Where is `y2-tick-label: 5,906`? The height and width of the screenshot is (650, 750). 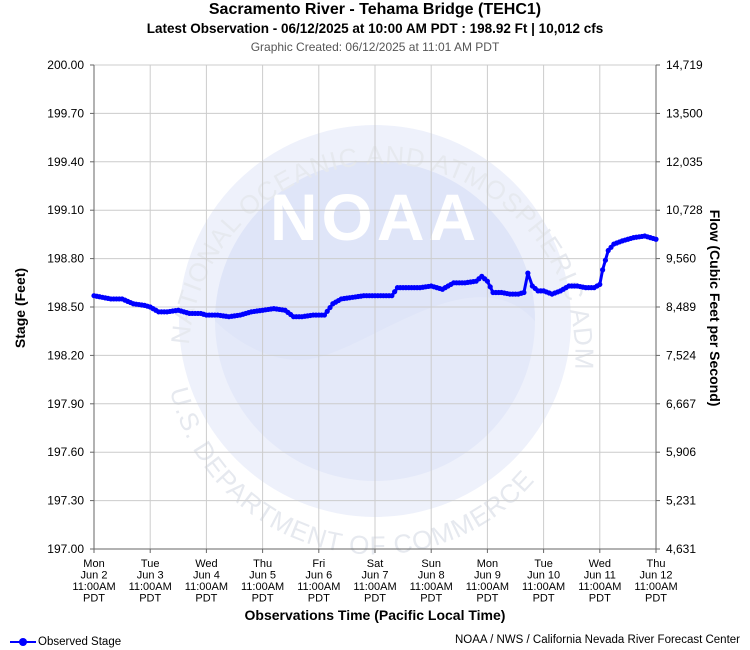 y2-tick-label: 5,906 is located at coordinates (681, 452).